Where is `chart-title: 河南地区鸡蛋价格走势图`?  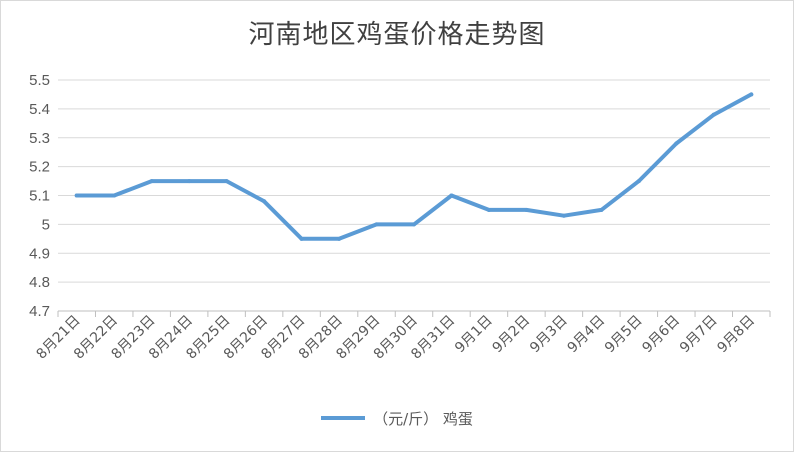 chart-title: 河南地区鸡蛋价格走势图 is located at coordinates (397, 35).